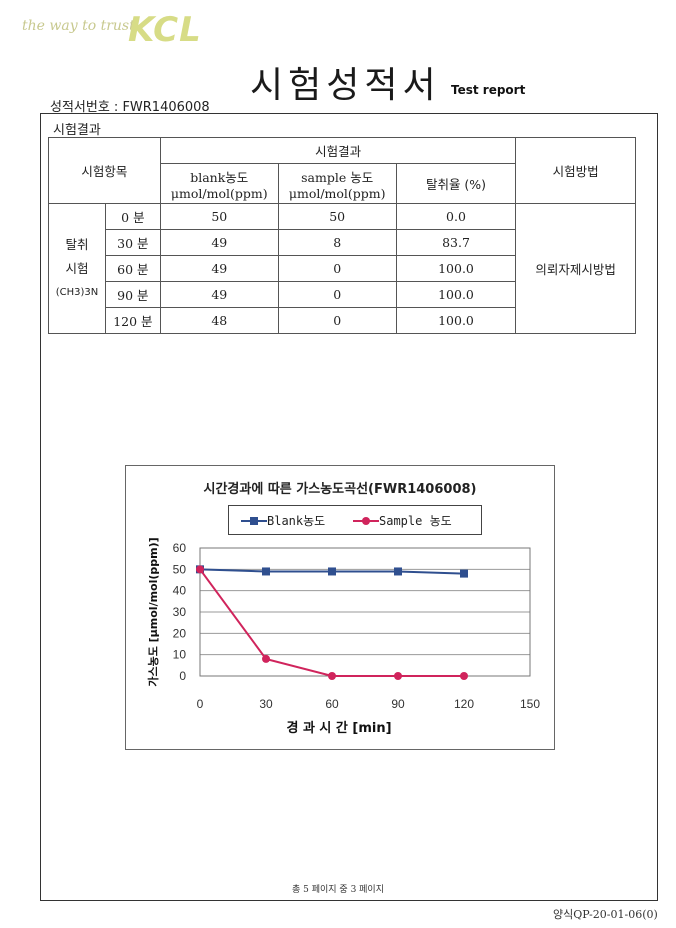 The width and height of the screenshot is (676, 928). Describe the element at coordinates (575, 268) in the screenshot. I see `method-cell: 의뢰자제시방법` at that location.